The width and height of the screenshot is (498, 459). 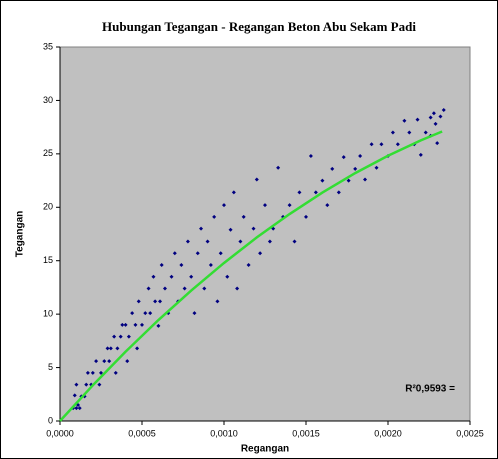 What do you see at coordinates (265, 449) in the screenshot?
I see `x-axis-label: Regangan` at bounding box center [265, 449].